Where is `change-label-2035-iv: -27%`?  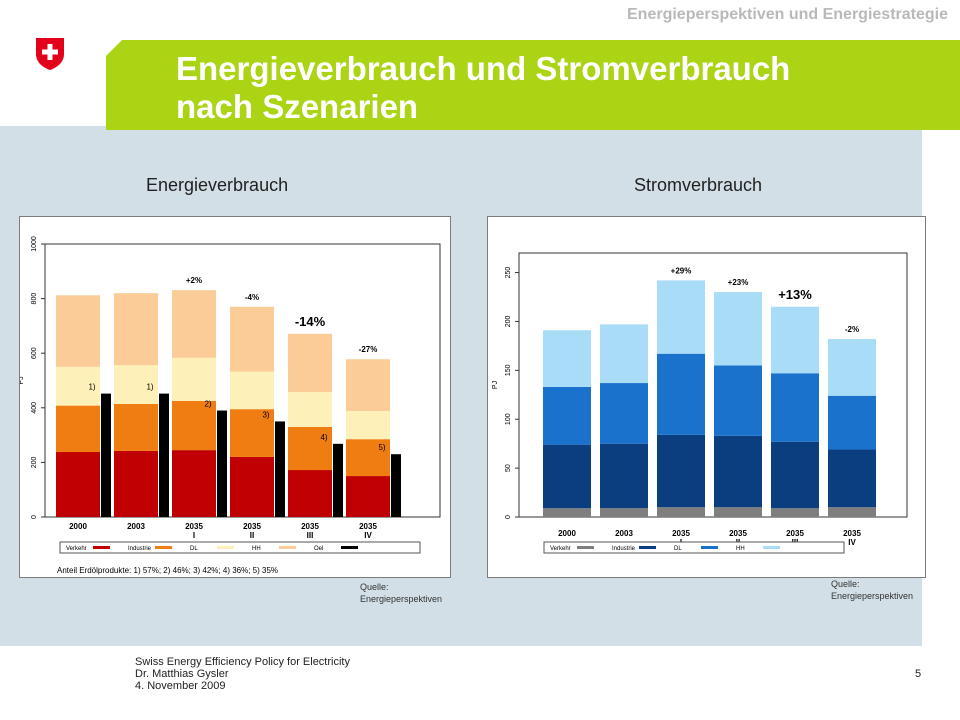 change-label-2035-iv: -27% is located at coordinates (368, 349).